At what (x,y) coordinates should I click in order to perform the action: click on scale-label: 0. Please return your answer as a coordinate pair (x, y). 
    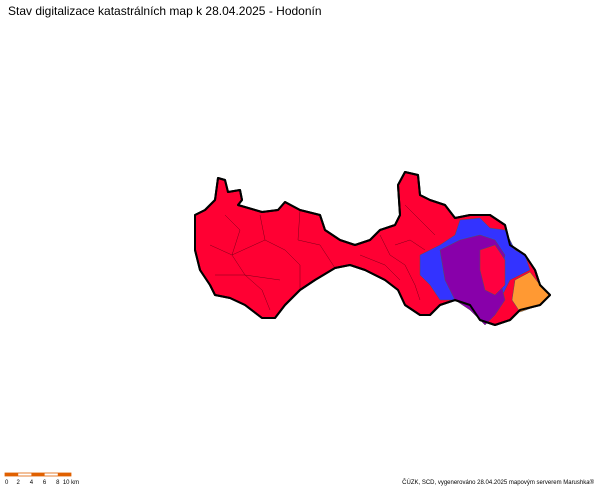
    Looking at the image, I should click on (7, 483).